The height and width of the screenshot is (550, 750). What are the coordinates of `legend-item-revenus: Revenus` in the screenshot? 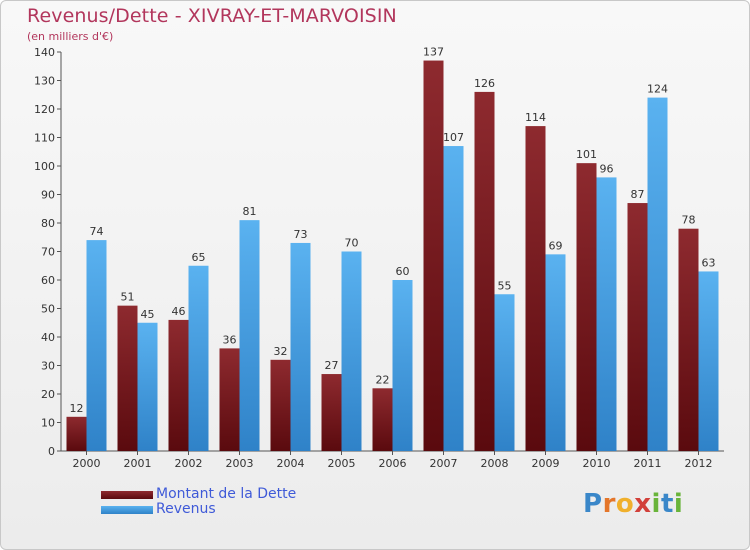 It's located at (198, 509).